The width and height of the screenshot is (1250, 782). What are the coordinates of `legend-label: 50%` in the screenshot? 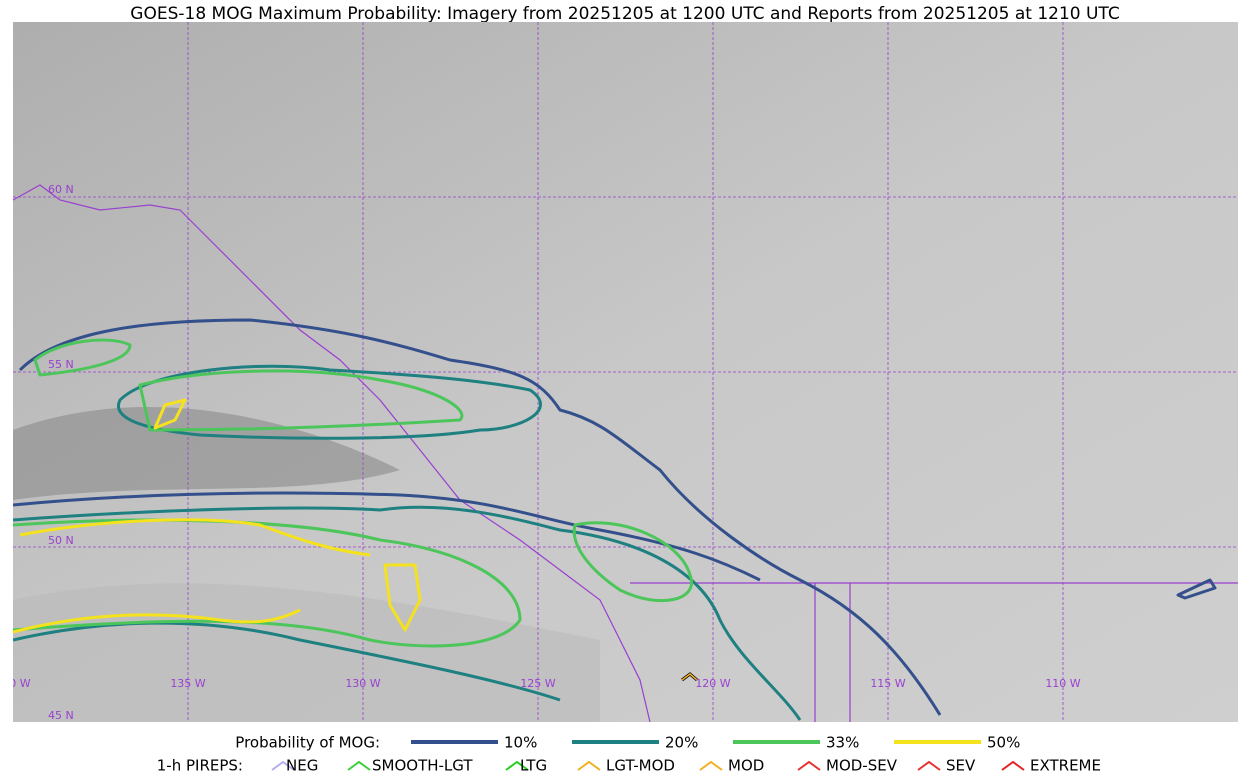 It's located at (1003, 743).